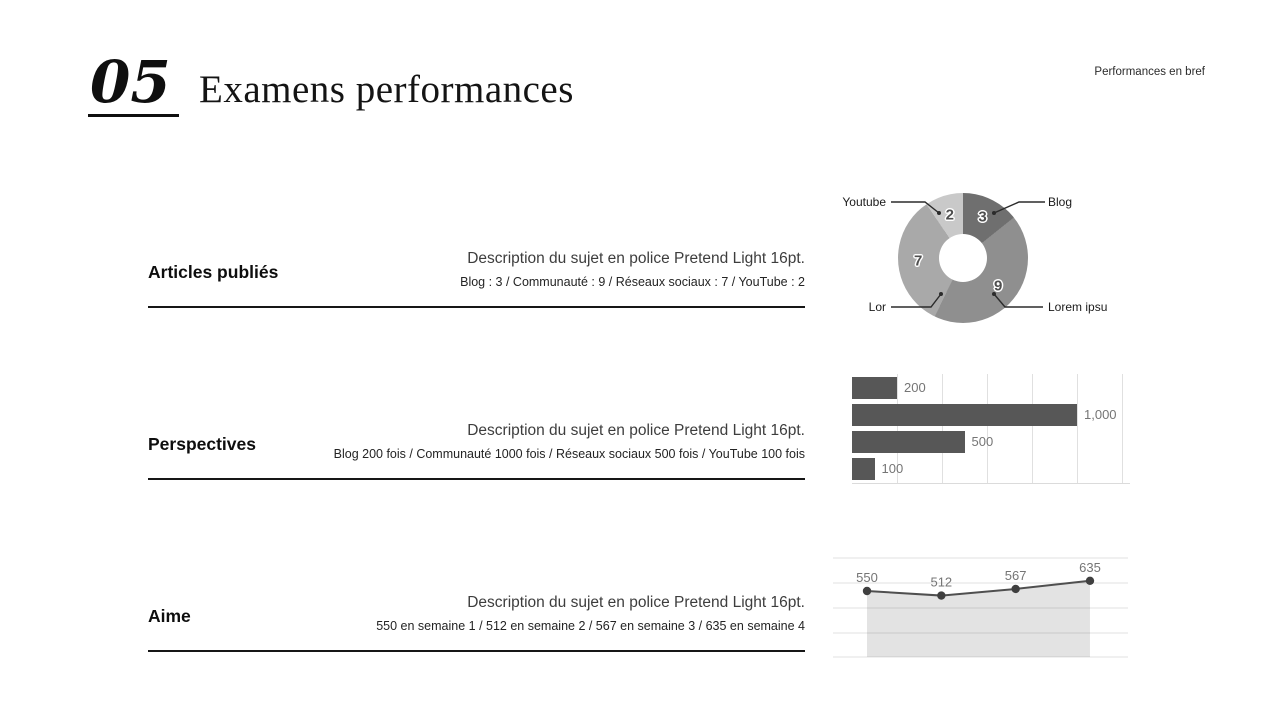 This screenshot has width=1280, height=720. What do you see at coordinates (864, 202) in the screenshot?
I see `donut-label-youtube: Youtube` at bounding box center [864, 202].